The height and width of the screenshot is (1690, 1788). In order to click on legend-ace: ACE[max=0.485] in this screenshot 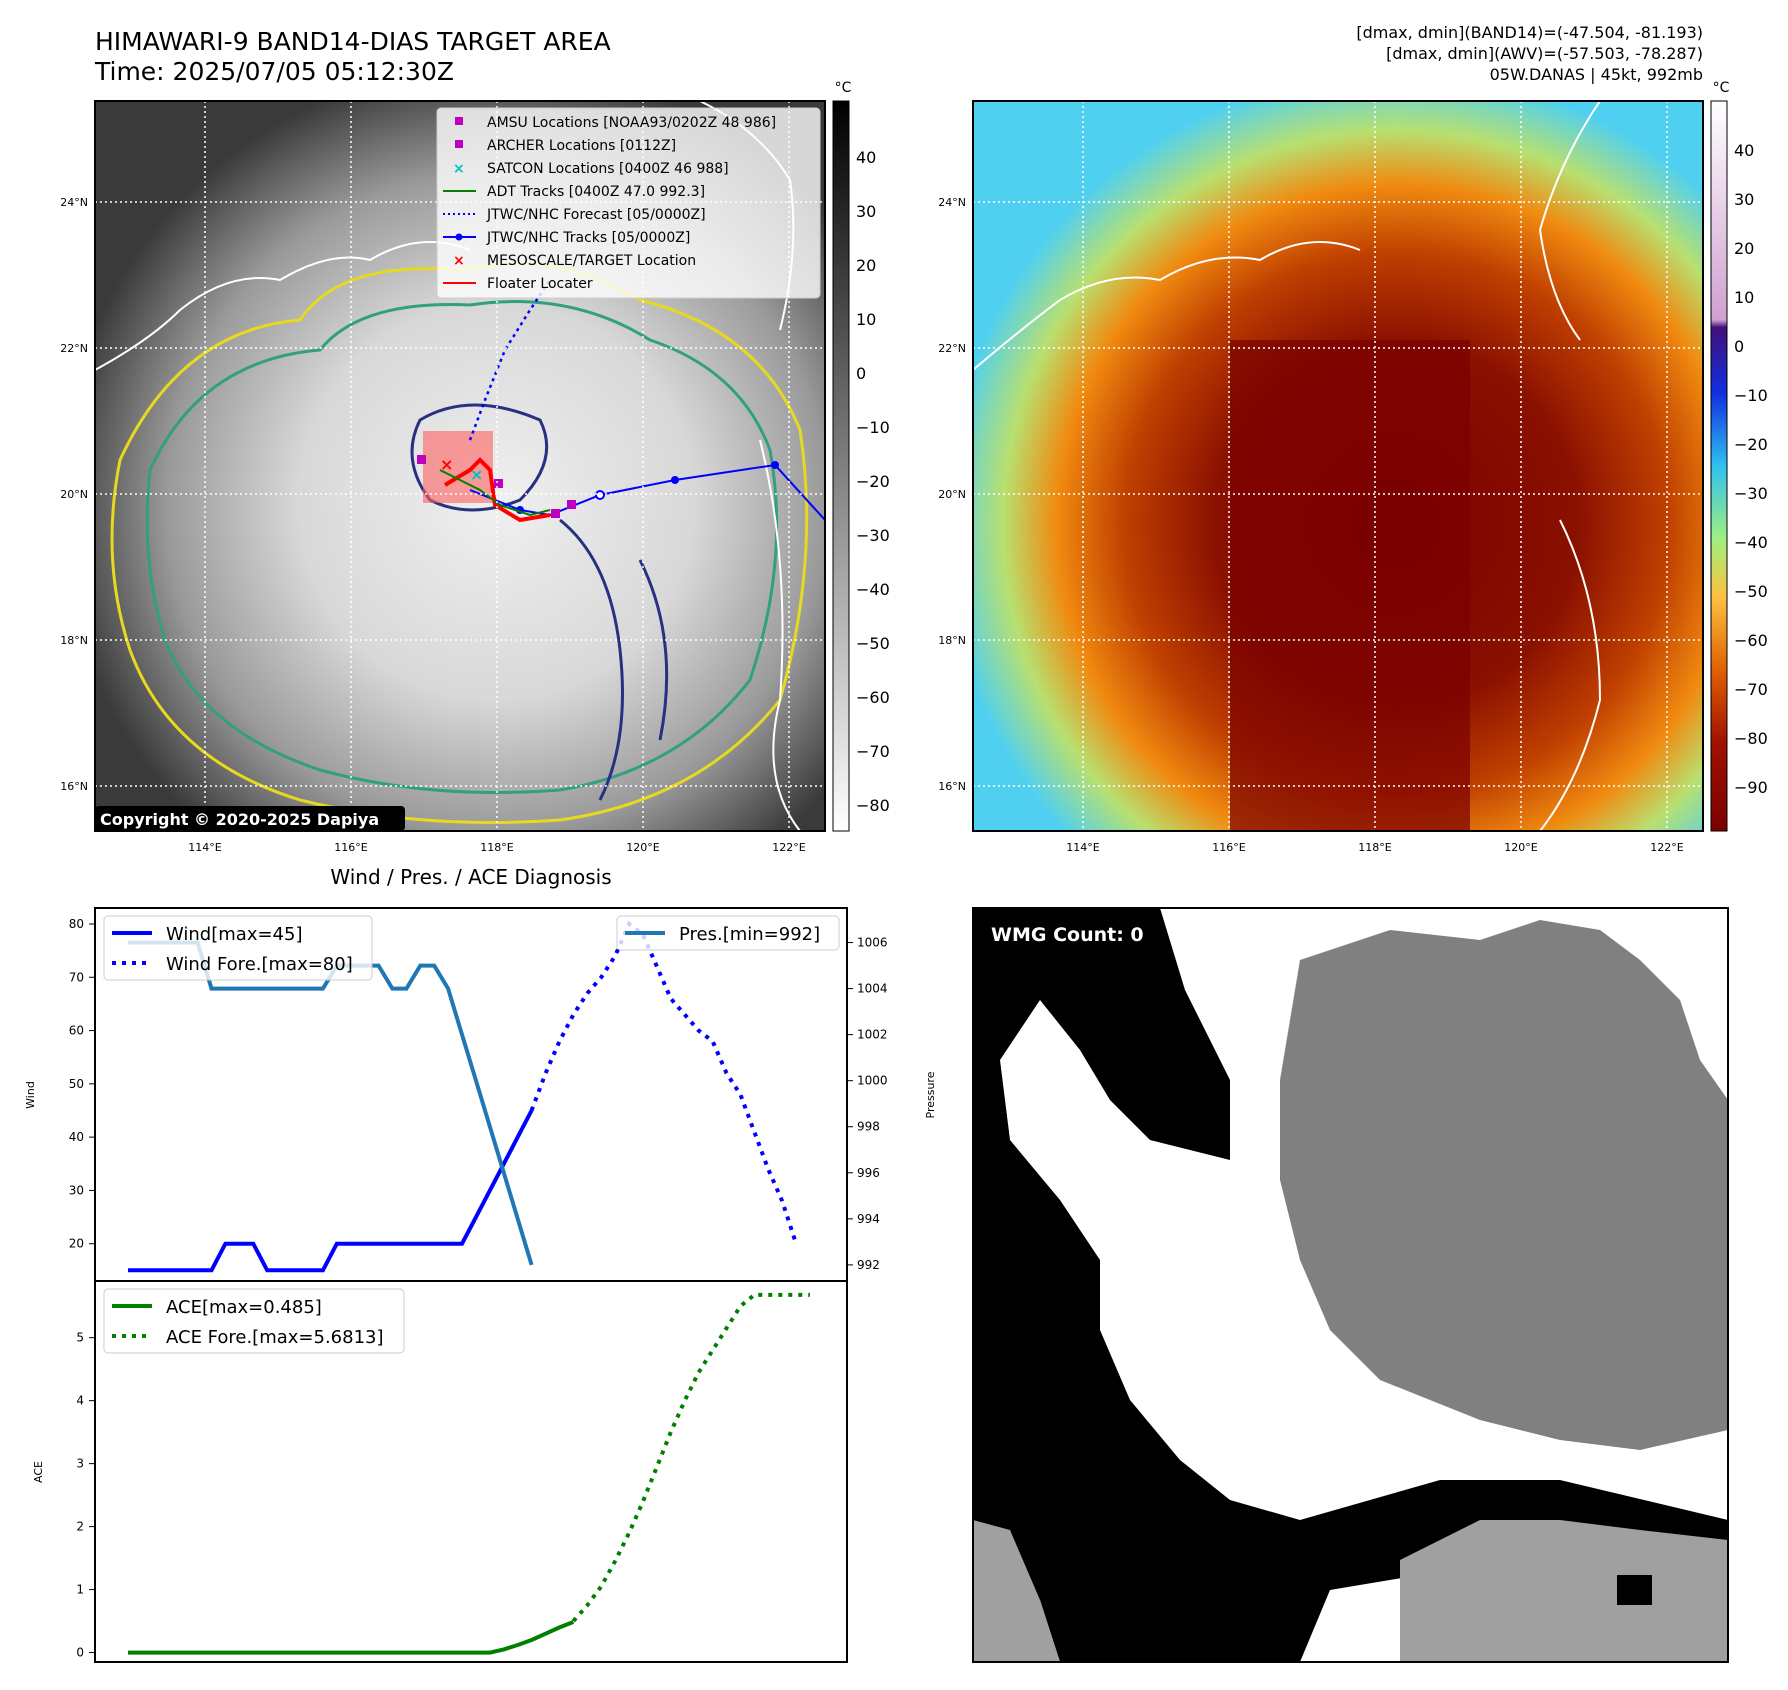, I will do `click(244, 1307)`.